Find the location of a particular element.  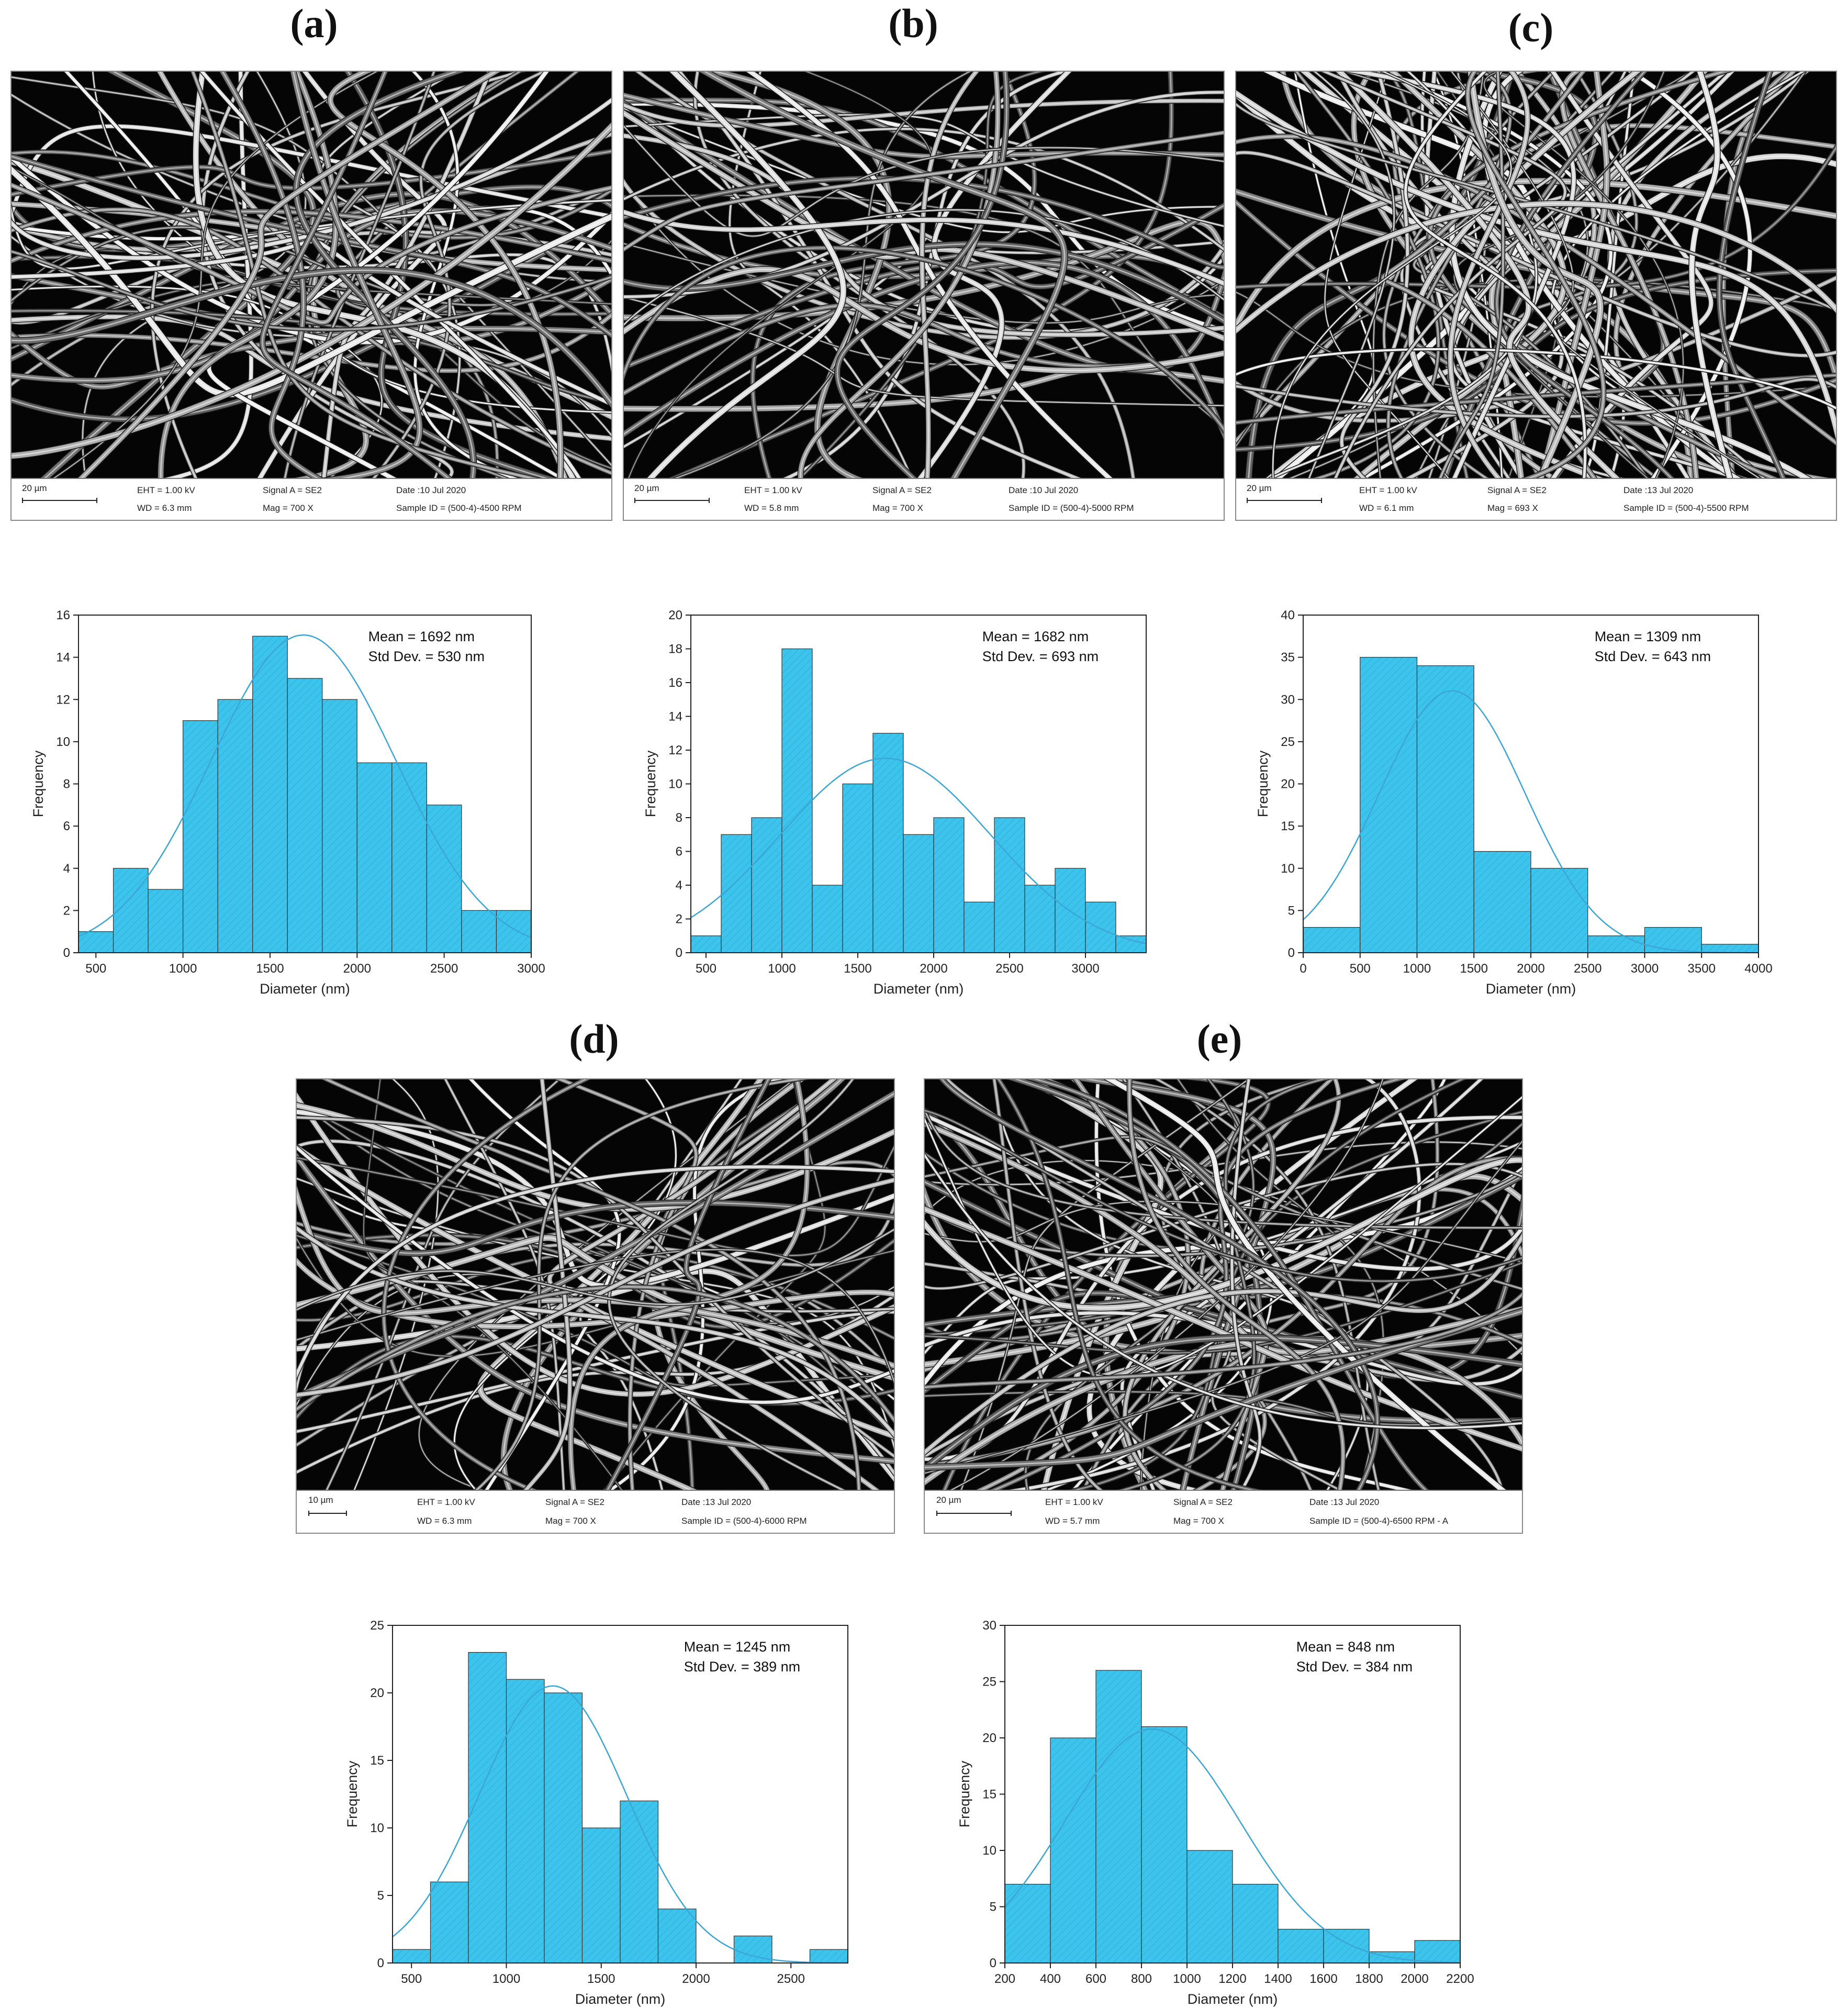

sample-id-value: Sample ID = (500-4)-5500 RPM is located at coordinates (1686, 508).